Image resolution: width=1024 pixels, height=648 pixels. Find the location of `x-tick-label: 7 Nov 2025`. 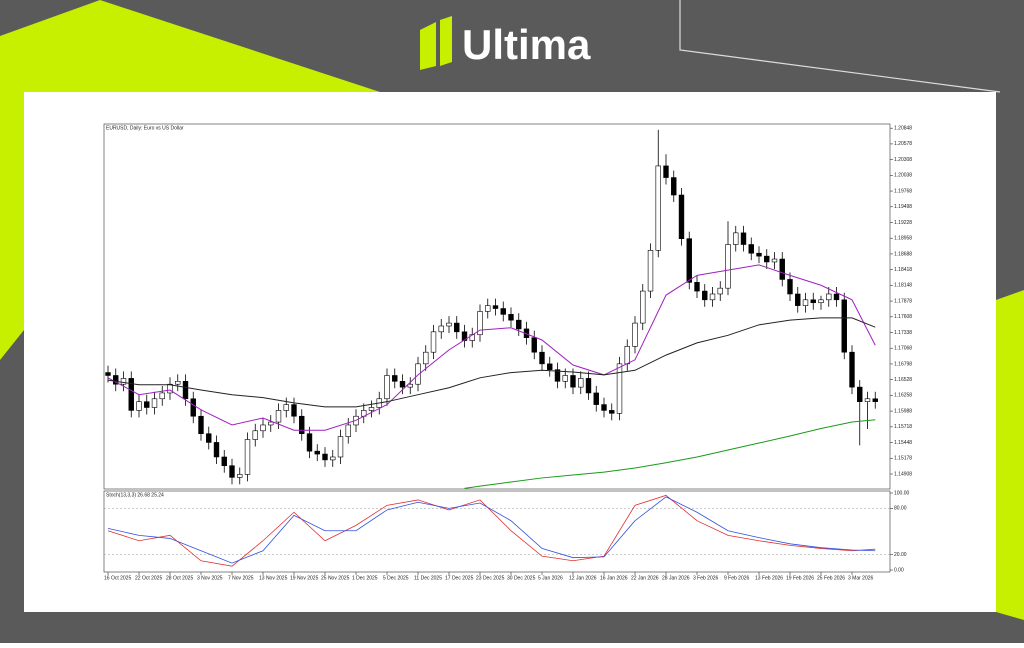

x-tick-label: 7 Nov 2025 is located at coordinates (241, 578).